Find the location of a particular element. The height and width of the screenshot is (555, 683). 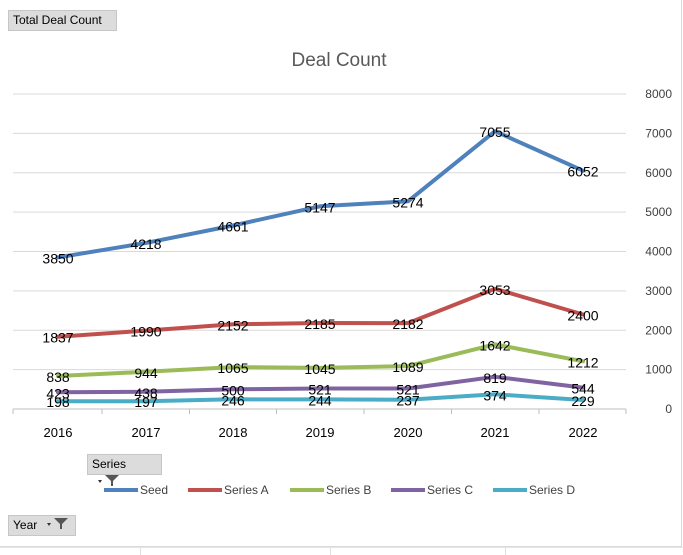

data-label: 500 is located at coordinates (233, 390).